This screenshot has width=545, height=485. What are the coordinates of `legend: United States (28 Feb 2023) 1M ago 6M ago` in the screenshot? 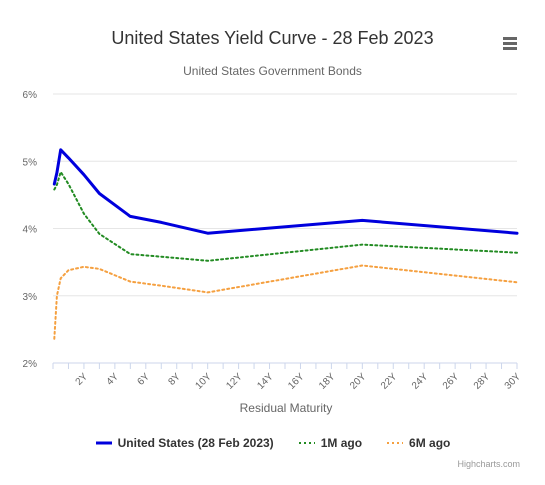 It's located at (272, 443).